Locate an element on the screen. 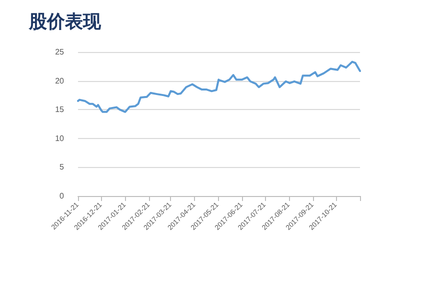 The image size is (425, 288). y-tick-label: 5 is located at coordinates (62, 167).